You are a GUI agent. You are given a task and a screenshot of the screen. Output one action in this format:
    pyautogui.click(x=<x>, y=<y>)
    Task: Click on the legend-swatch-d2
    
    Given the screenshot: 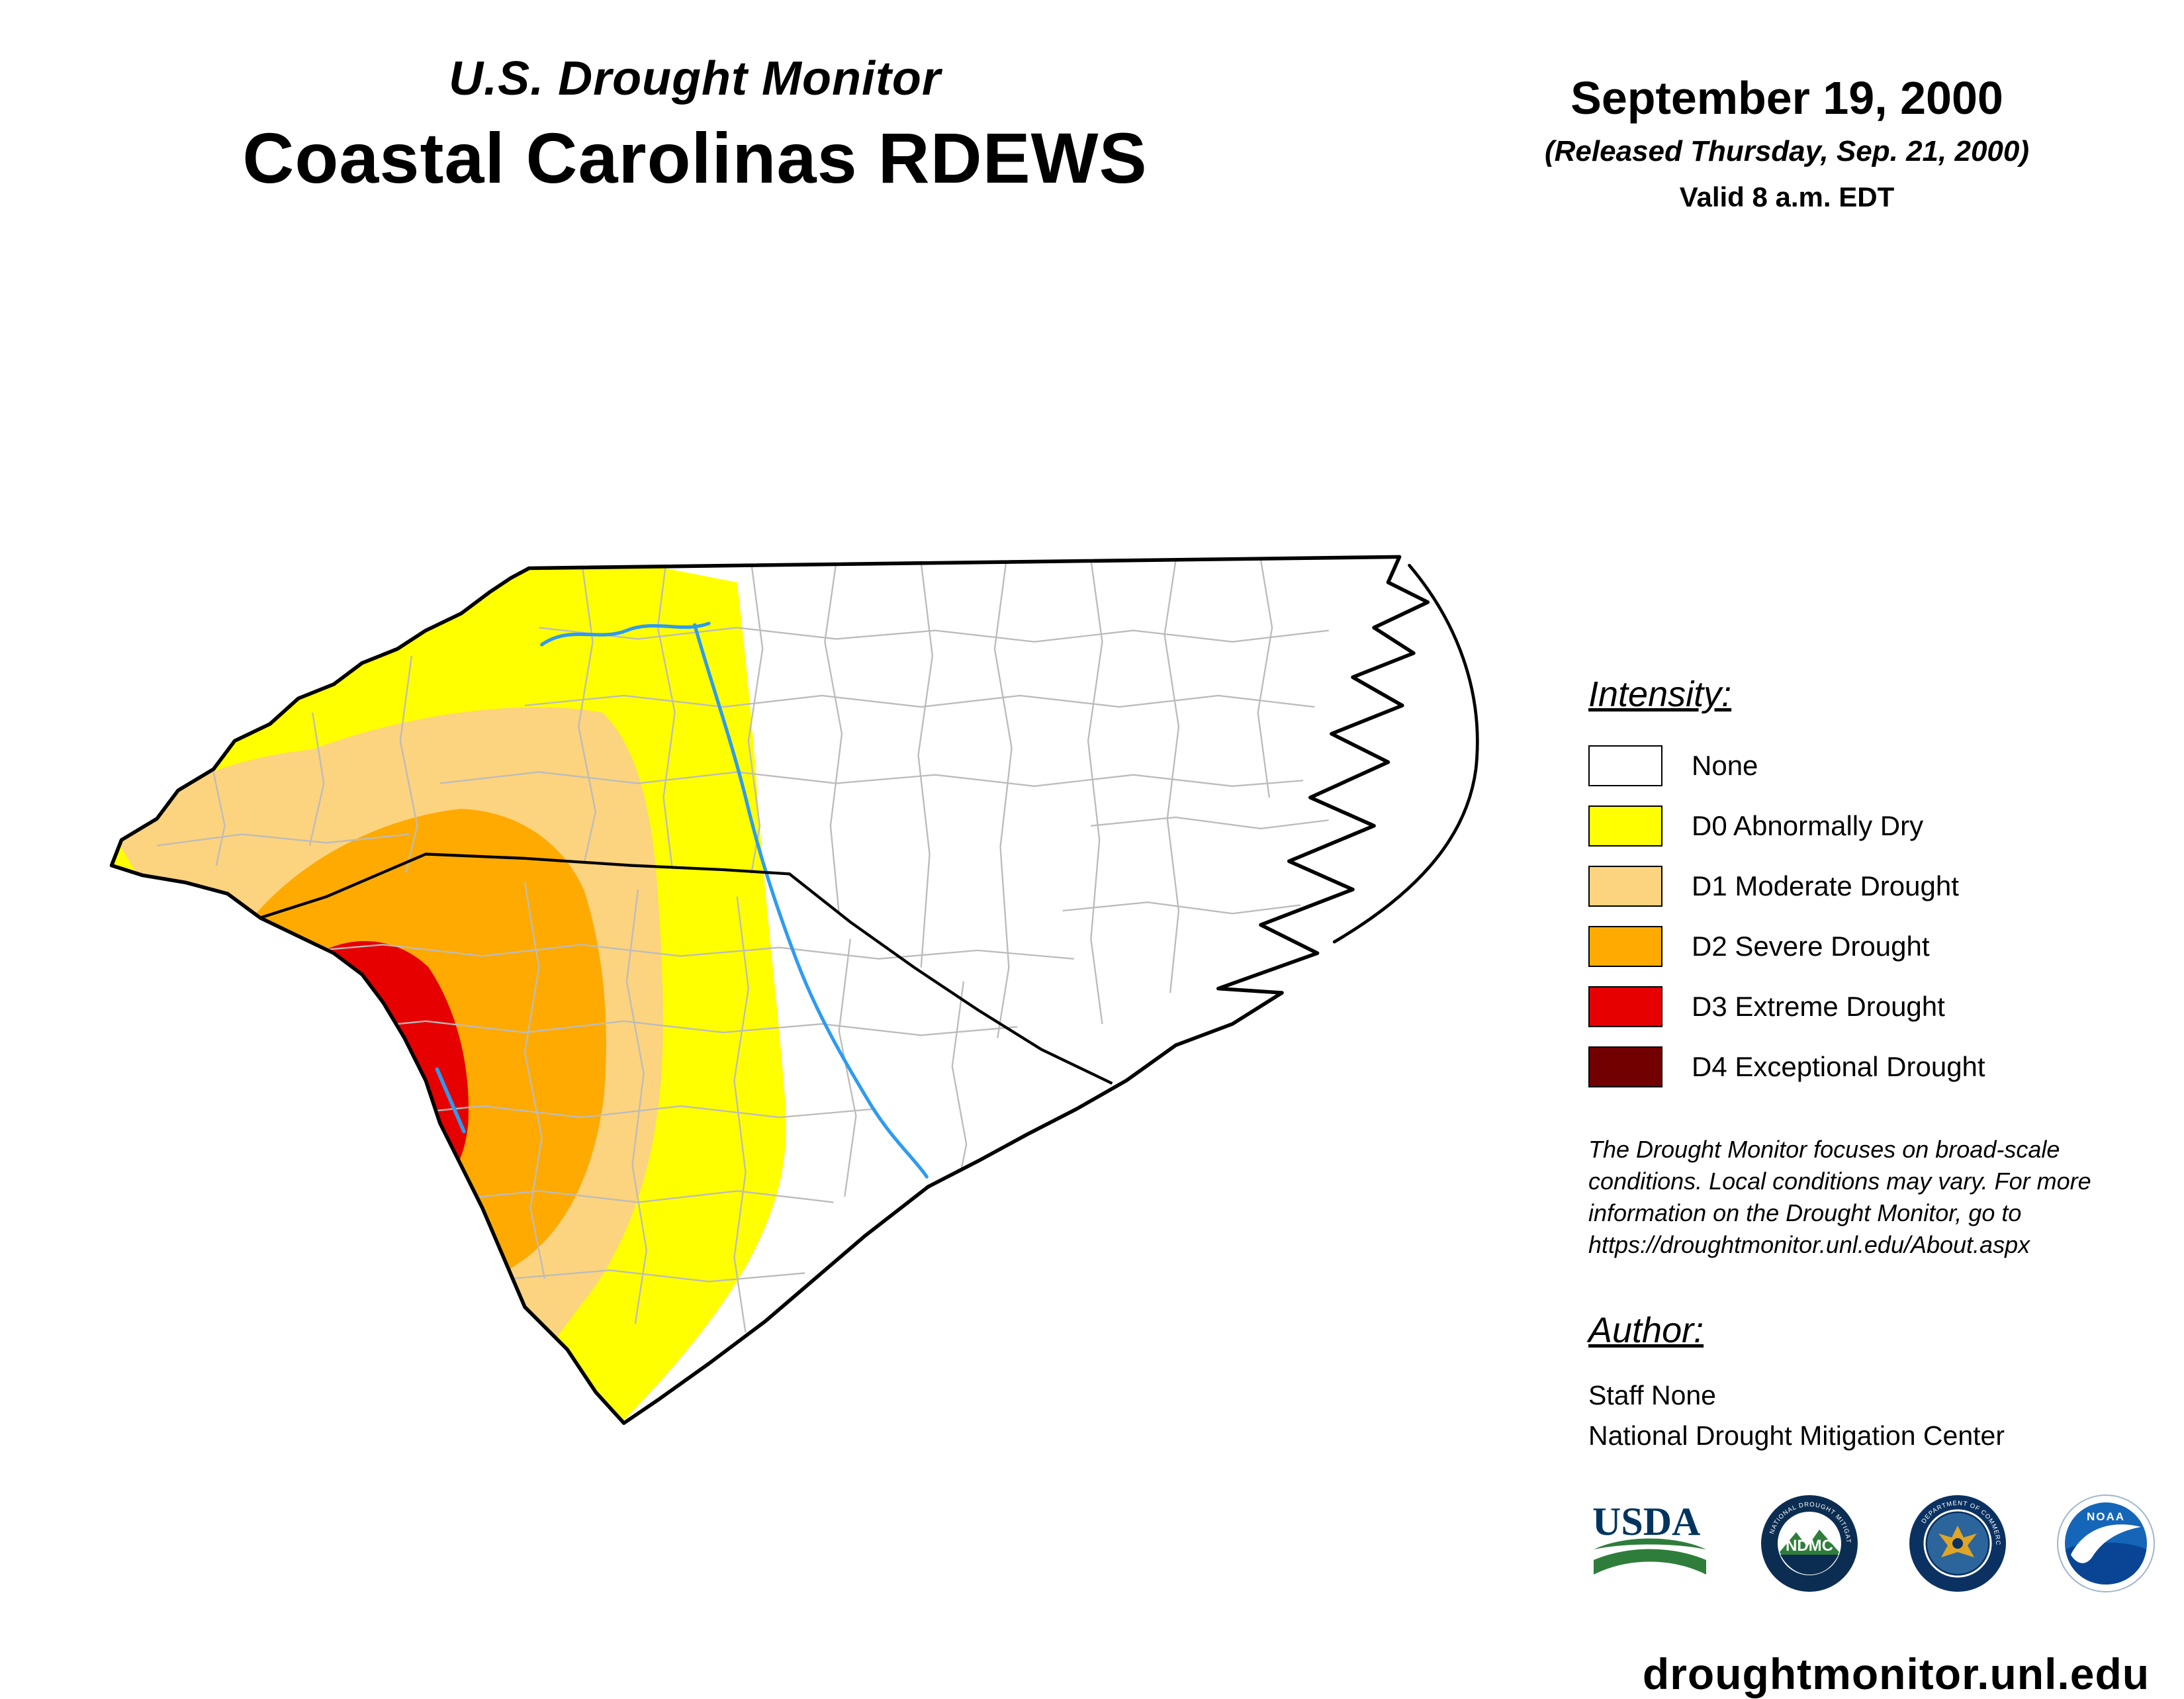 What is the action you would take?
    pyautogui.click(x=1625, y=946)
    